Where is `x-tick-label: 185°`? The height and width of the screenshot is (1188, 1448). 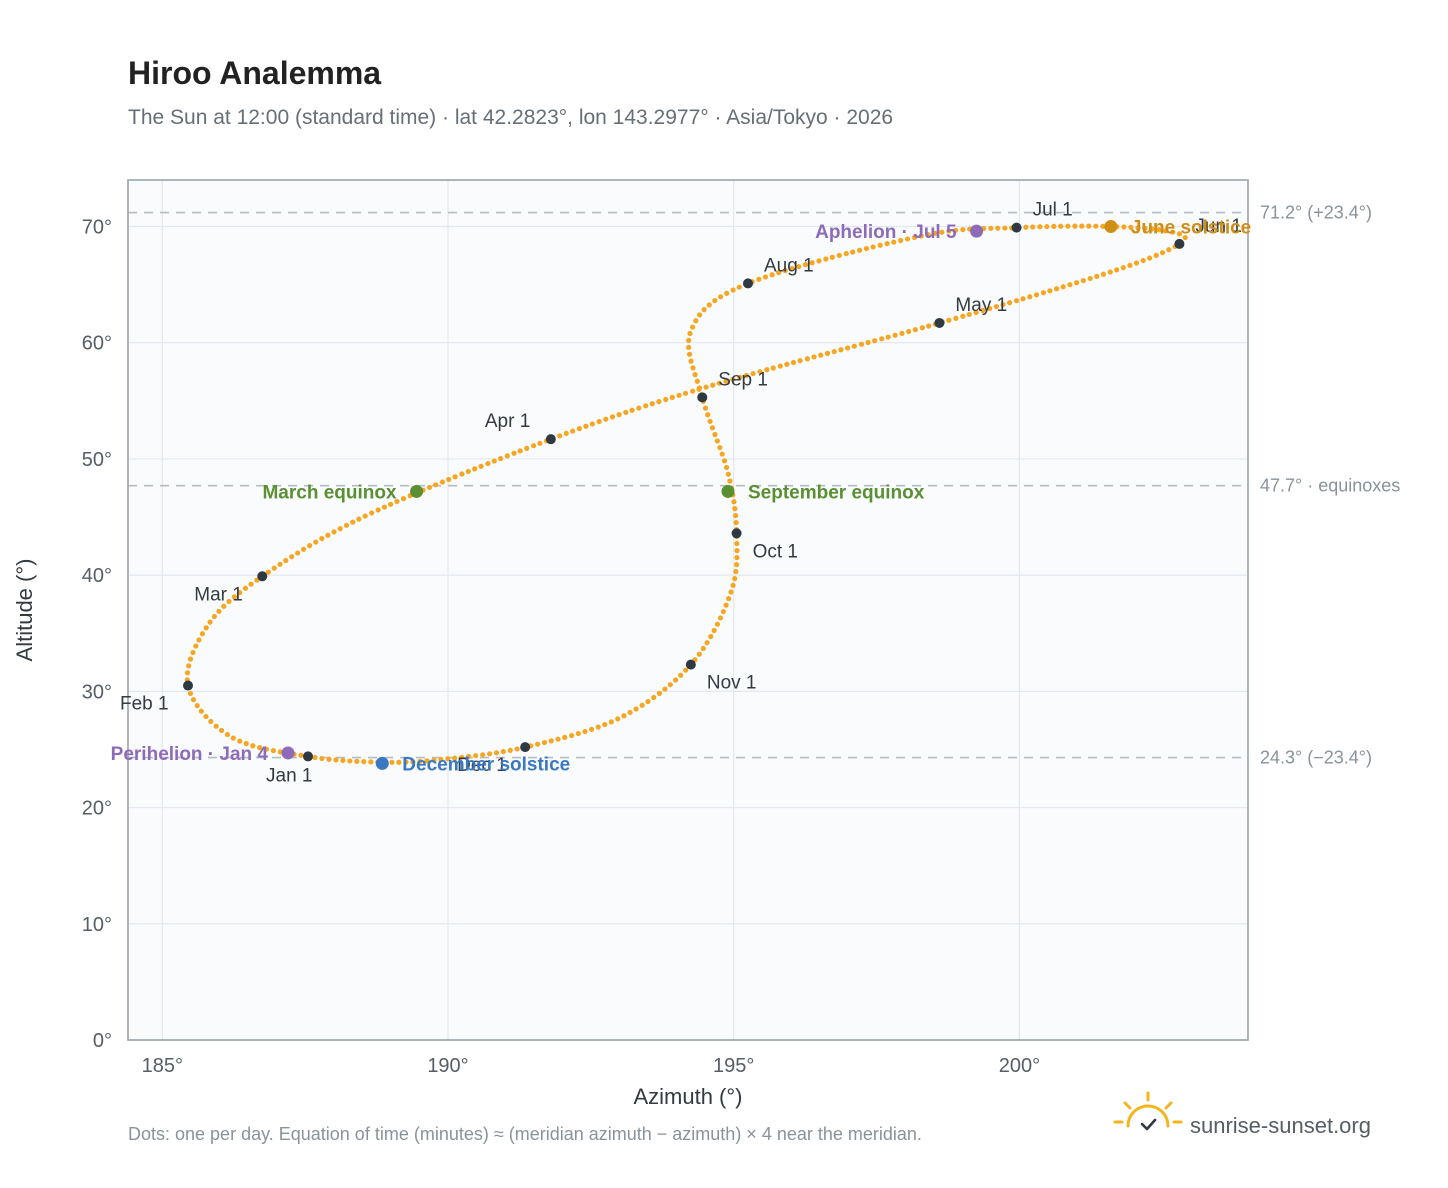 x-tick-label: 185° is located at coordinates (162, 1066).